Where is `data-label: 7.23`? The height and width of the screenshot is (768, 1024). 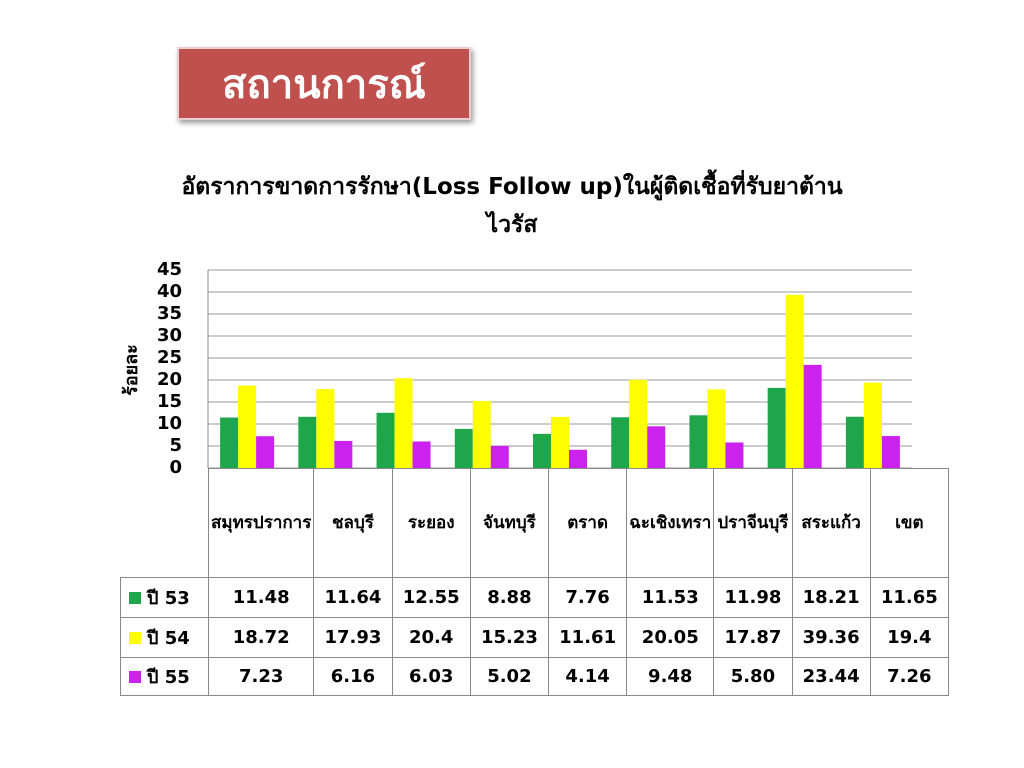 data-label: 7.23 is located at coordinates (261, 676).